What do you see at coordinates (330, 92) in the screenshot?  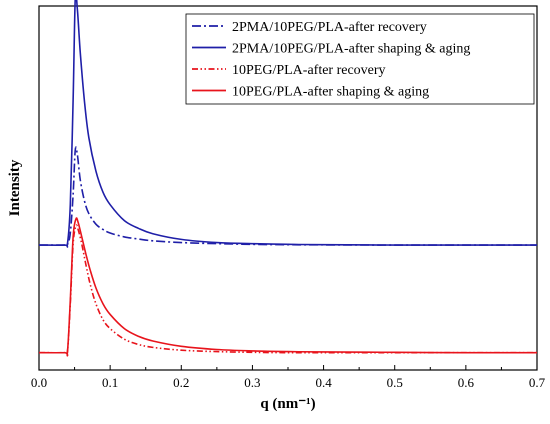 I see `legend-label: 10PEG/PLA-after shaping & aging` at bounding box center [330, 92].